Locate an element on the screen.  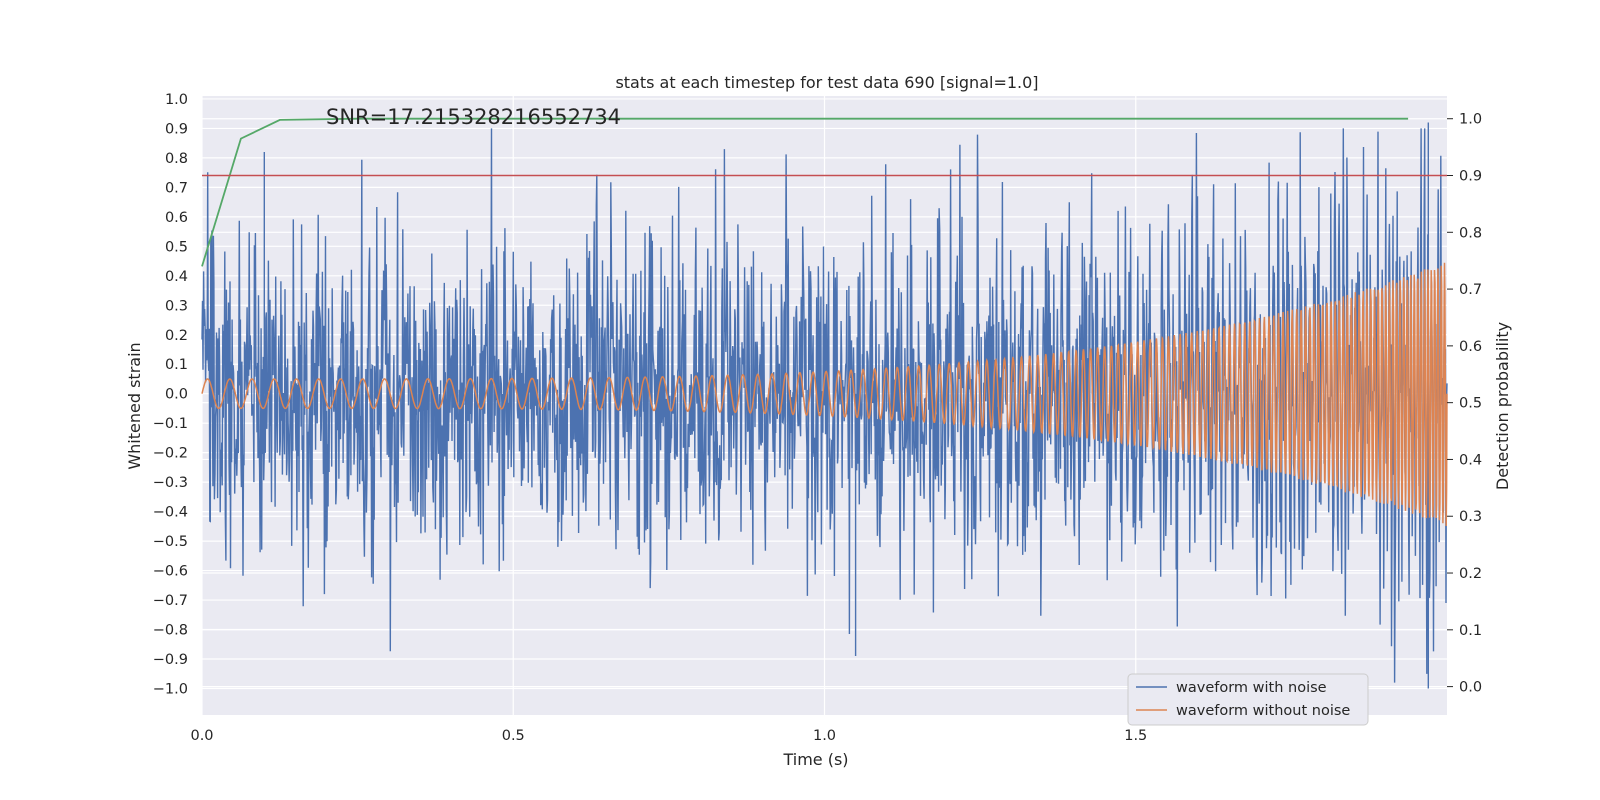
y-tick-label: −0.6 is located at coordinates (170, 572).